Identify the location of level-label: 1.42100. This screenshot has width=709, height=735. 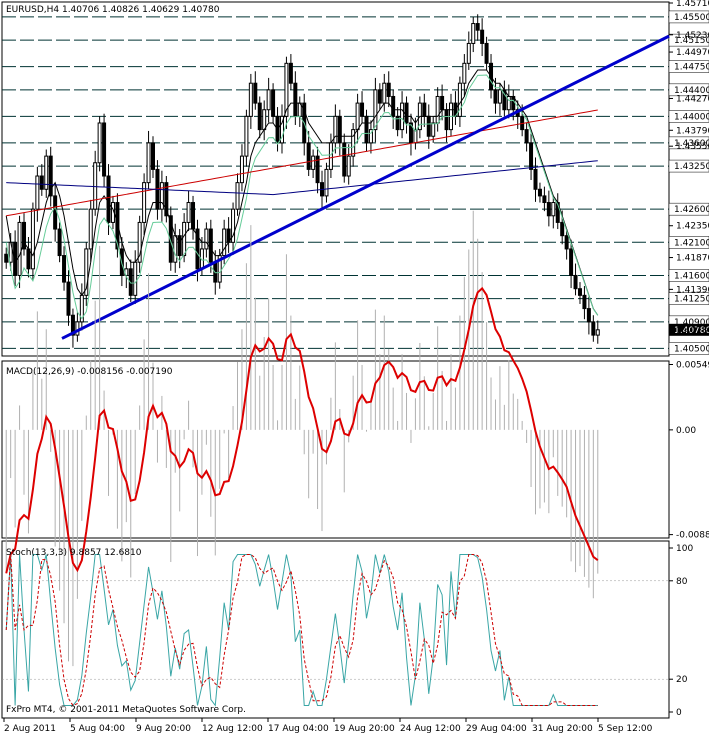
(691, 243).